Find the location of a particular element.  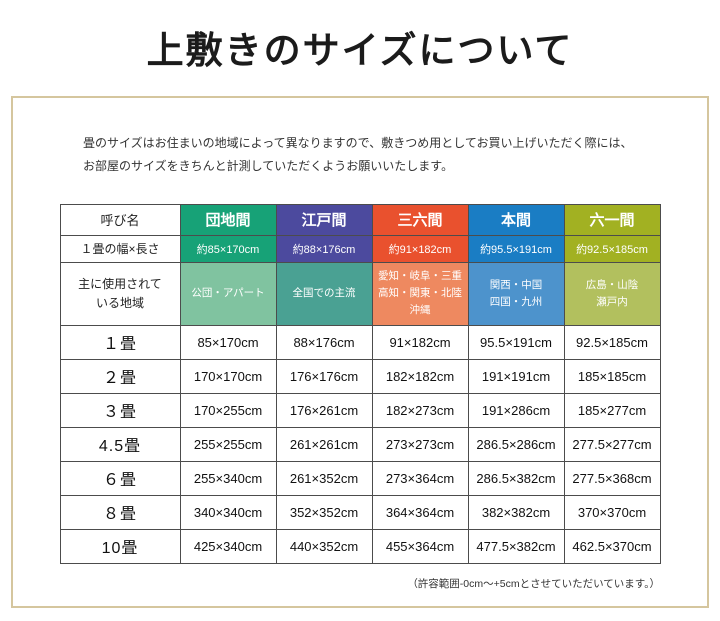

size-value: 273×273cm is located at coordinates (420, 444).